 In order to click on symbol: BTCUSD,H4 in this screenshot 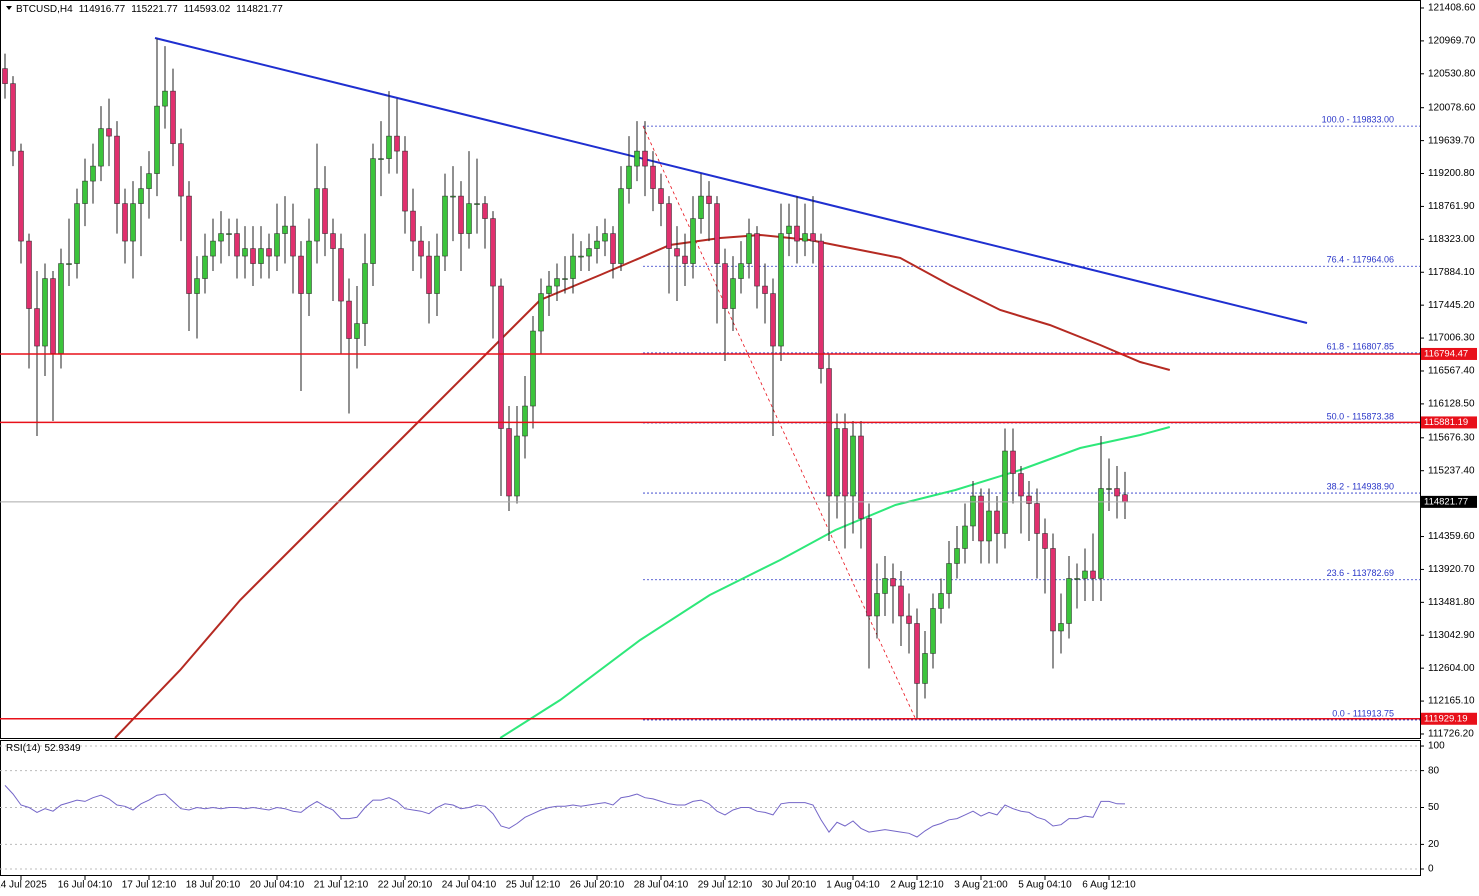, I will do `click(44, 9)`.